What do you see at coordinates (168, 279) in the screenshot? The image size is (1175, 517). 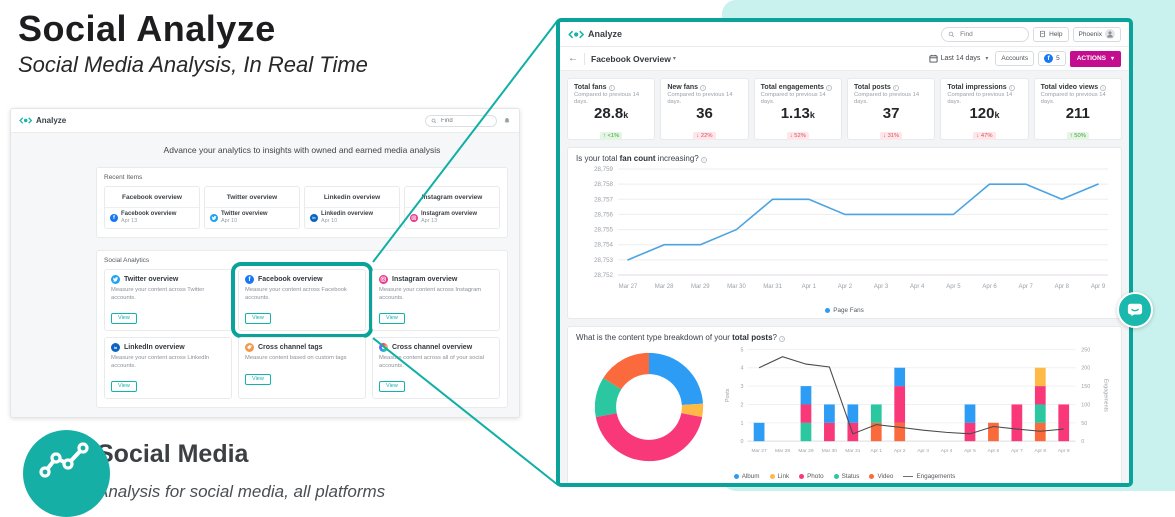 I see `analytics-card-head: Twitter overview` at bounding box center [168, 279].